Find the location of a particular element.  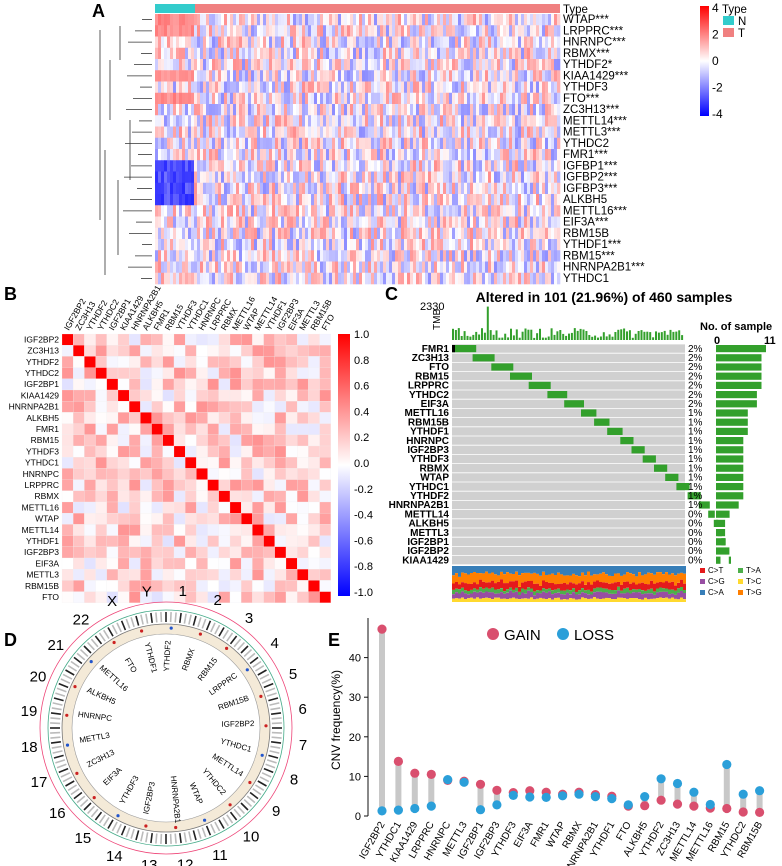

tmb-bars is located at coordinates (568, 323).